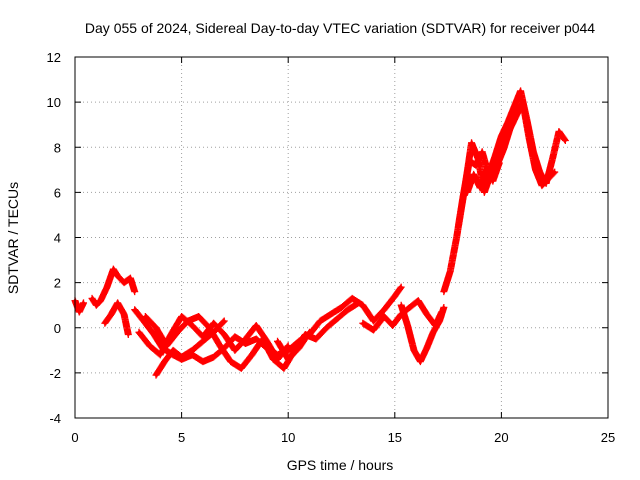  Describe the element at coordinates (13, 238) in the screenshot. I see `y-axis-label: SDTVAR / TECUs` at that location.